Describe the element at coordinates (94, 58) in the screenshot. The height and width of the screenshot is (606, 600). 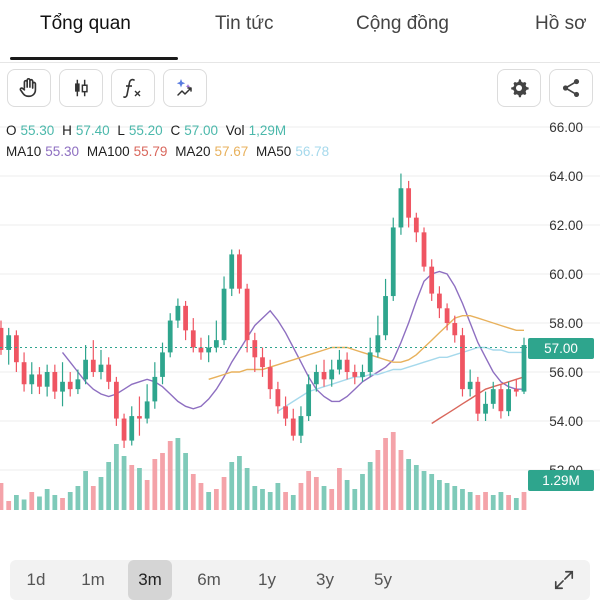
I see `active-tab-indicator` at that location.